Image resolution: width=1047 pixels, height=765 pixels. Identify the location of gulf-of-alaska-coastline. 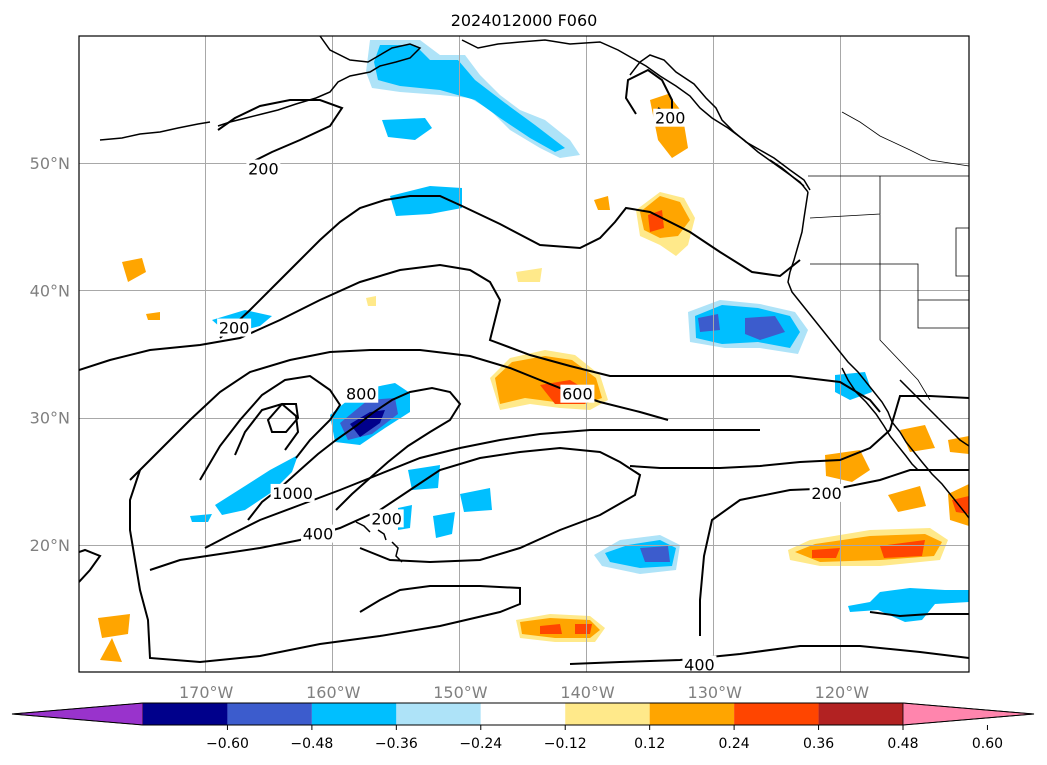
(635, 116).